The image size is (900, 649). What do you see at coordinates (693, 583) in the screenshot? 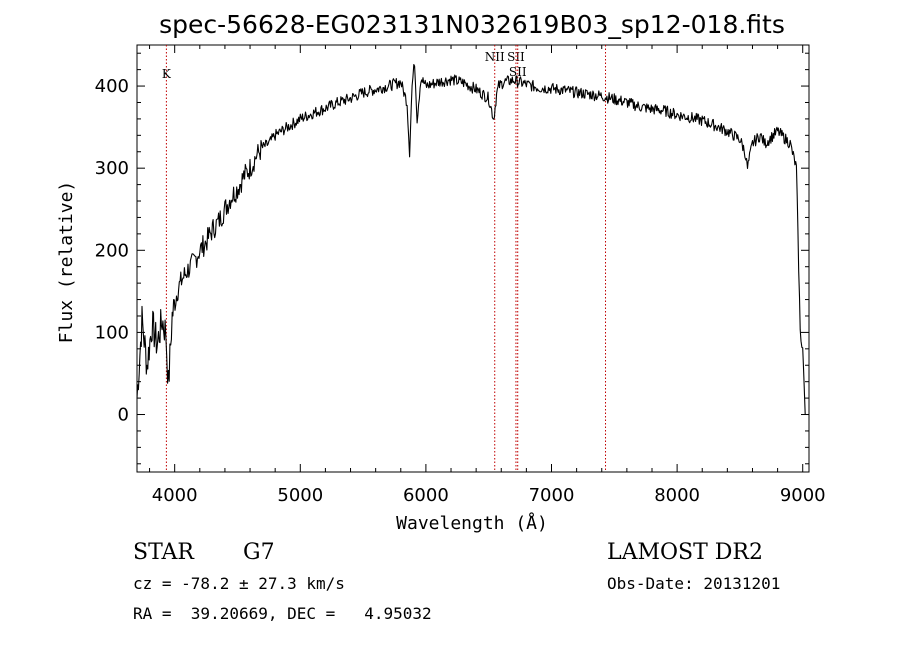
I see `obs-date-text: Obs-Date: 20131201` at bounding box center [693, 583].